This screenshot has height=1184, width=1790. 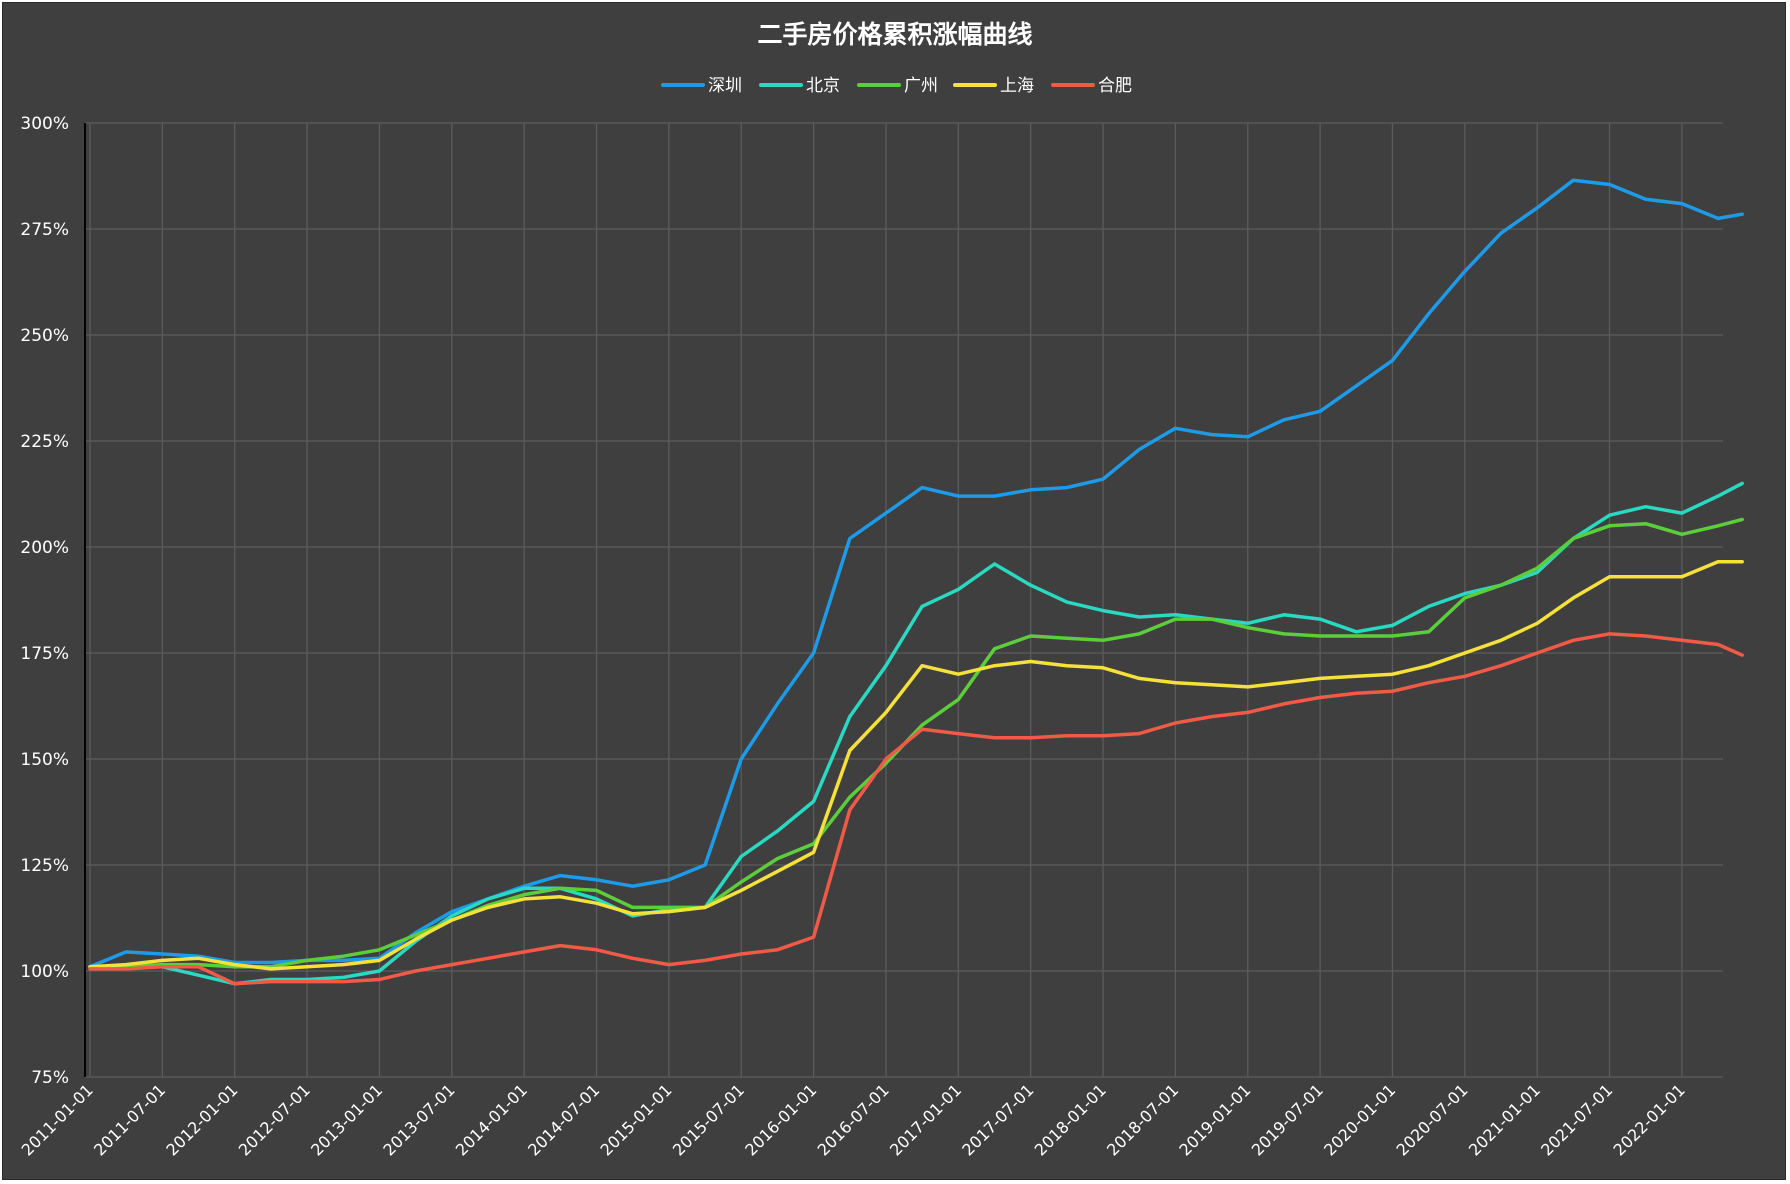 I want to click on x-tick-label: 2011-01-01, so click(x=57, y=1119).